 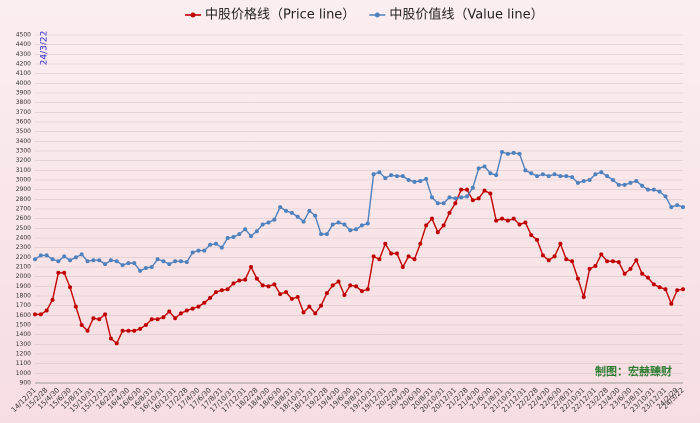 What do you see at coordinates (23, 131) in the screenshot?
I see `y-tick-label: 3500` at bounding box center [23, 131].